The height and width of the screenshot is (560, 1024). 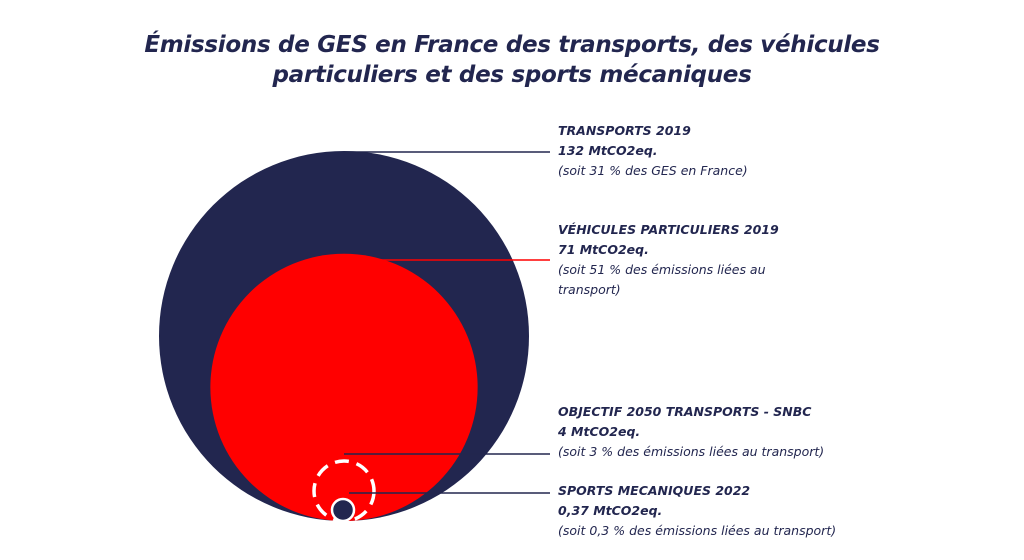 What do you see at coordinates (603, 249) in the screenshot?
I see `label-vehicules-value: 71 MtCO2eq.` at bounding box center [603, 249].